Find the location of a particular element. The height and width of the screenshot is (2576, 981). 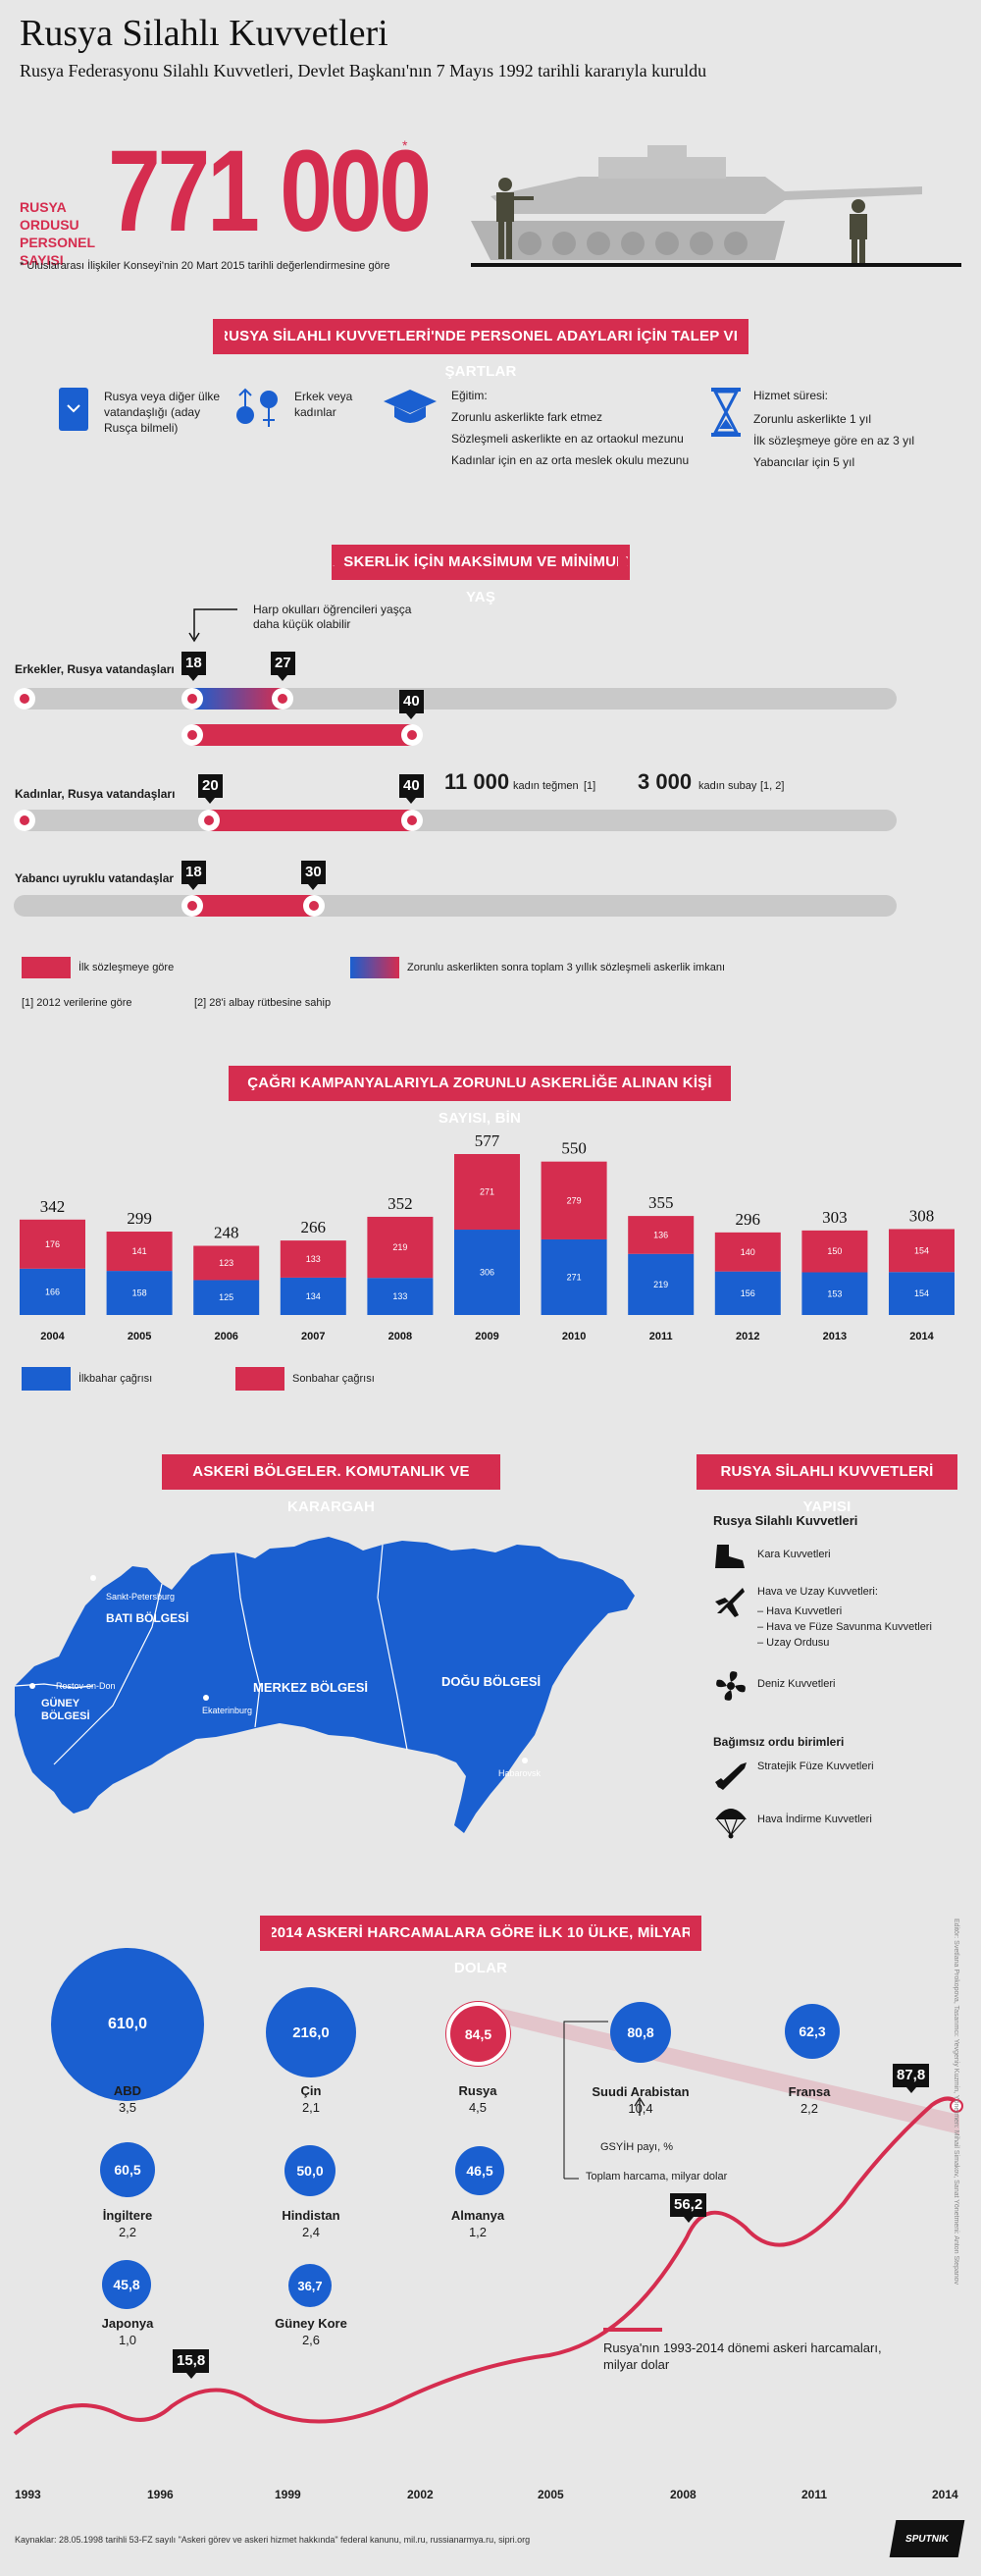

structure-land: Kara Kuvvetleri is located at coordinates (794, 1554).